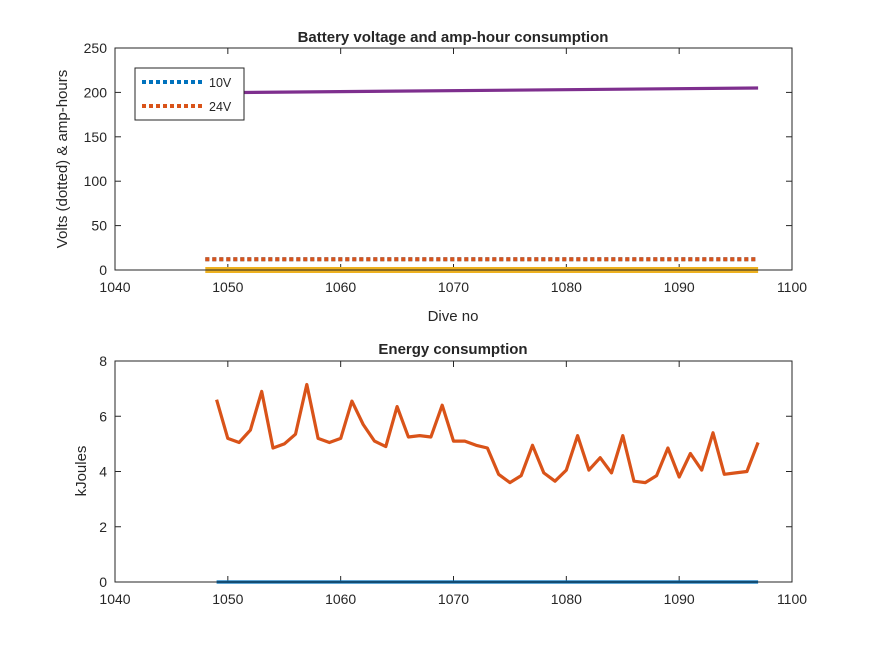 This screenshot has height=656, width=875. What do you see at coordinates (103, 361) in the screenshot?
I see `y-tick-label: 8` at bounding box center [103, 361].